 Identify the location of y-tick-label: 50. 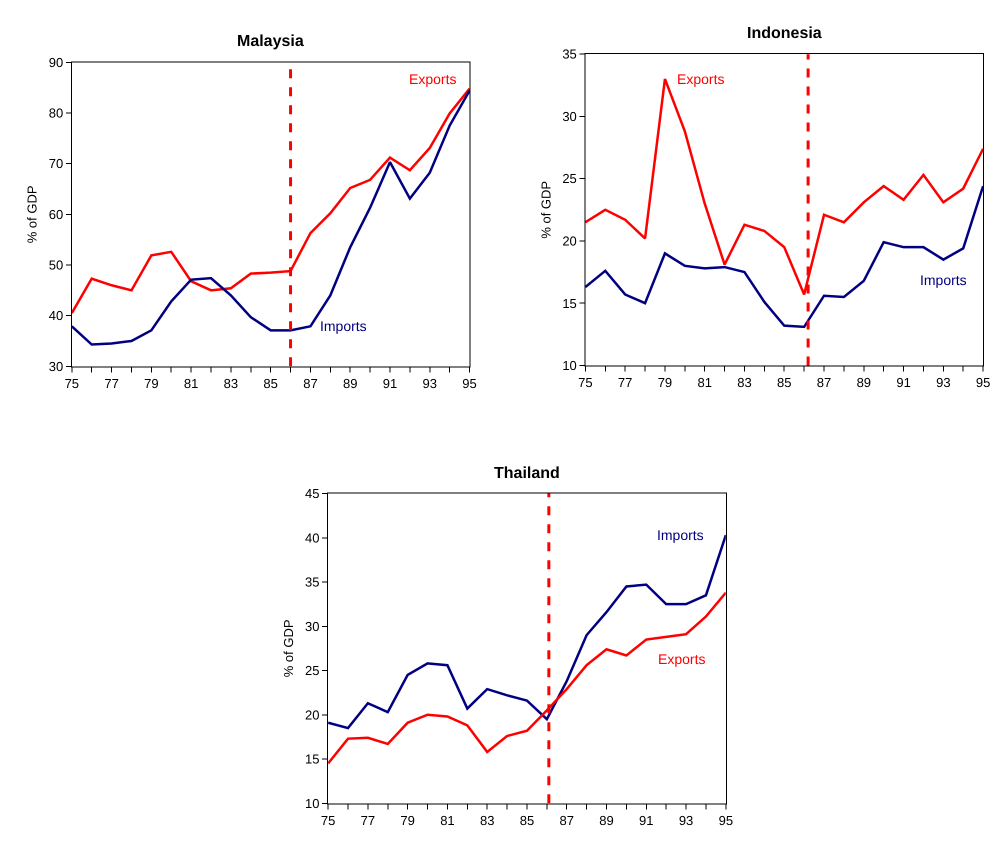
(56, 265).